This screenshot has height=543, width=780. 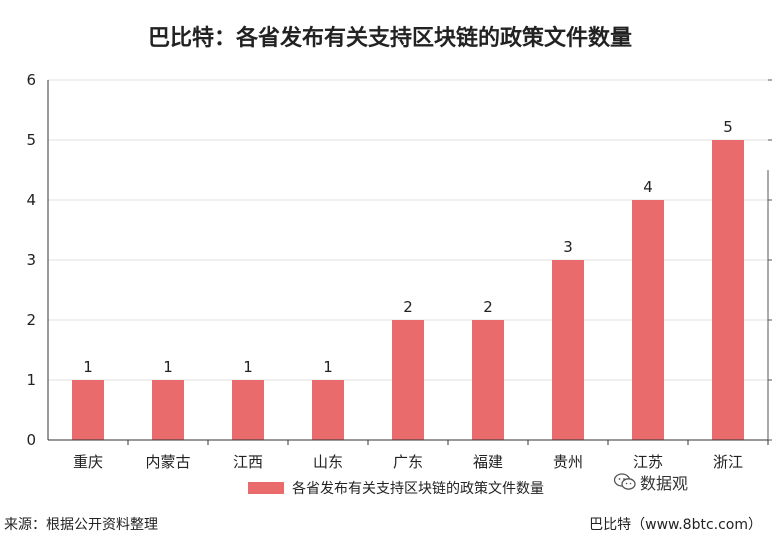 What do you see at coordinates (31, 200) in the screenshot?
I see `y-tick-label: 4` at bounding box center [31, 200].